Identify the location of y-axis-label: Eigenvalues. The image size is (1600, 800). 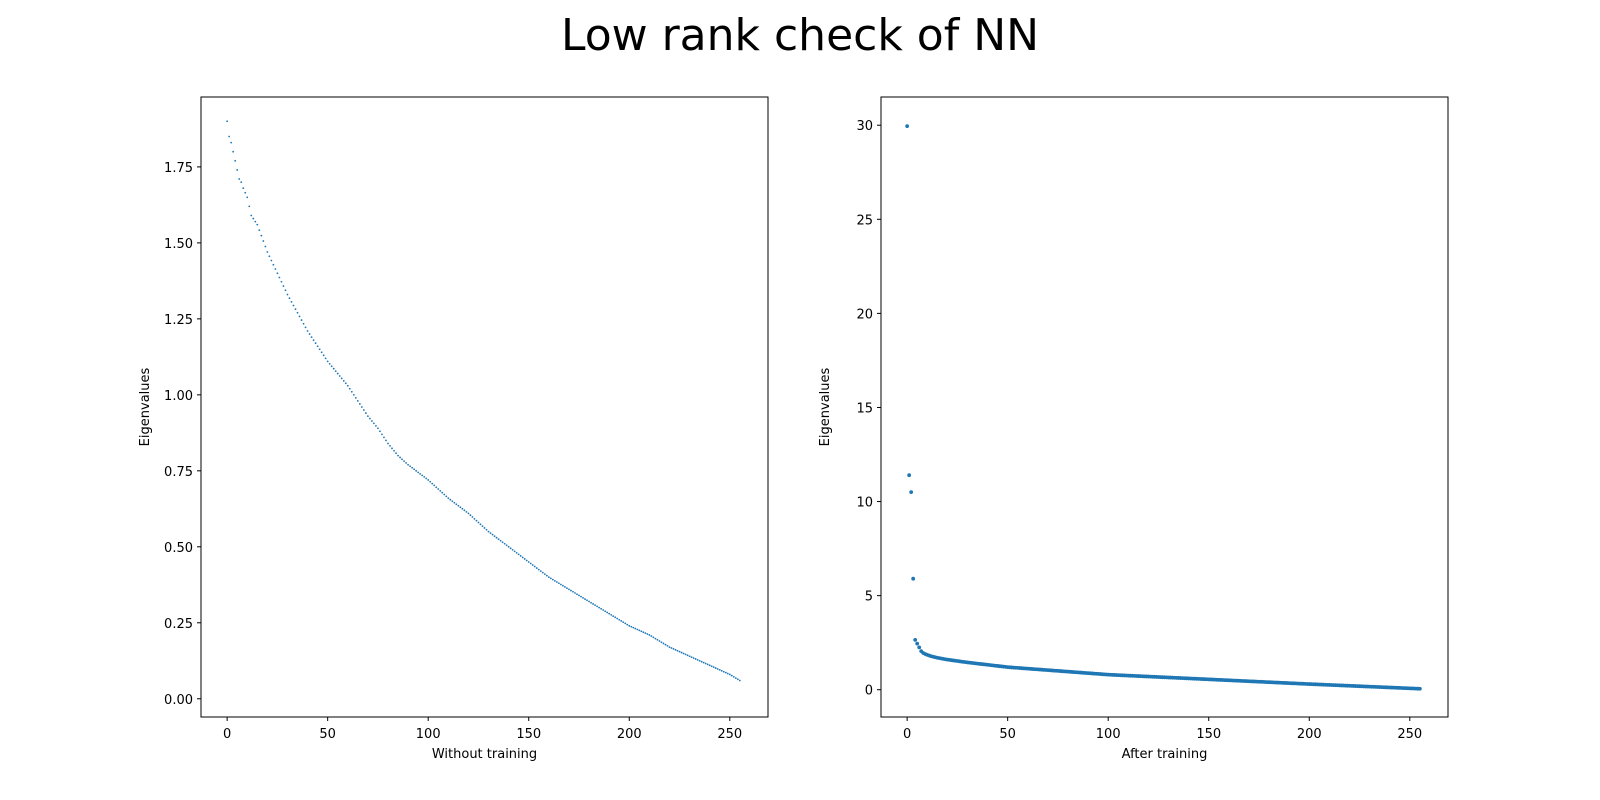
(145, 406).